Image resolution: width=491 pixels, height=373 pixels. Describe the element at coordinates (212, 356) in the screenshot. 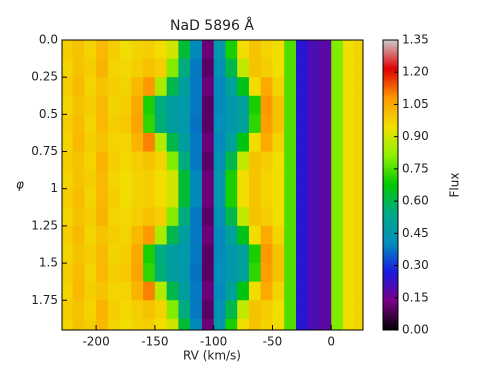

I see `x-axis-label: RV (km/s)` at that location.